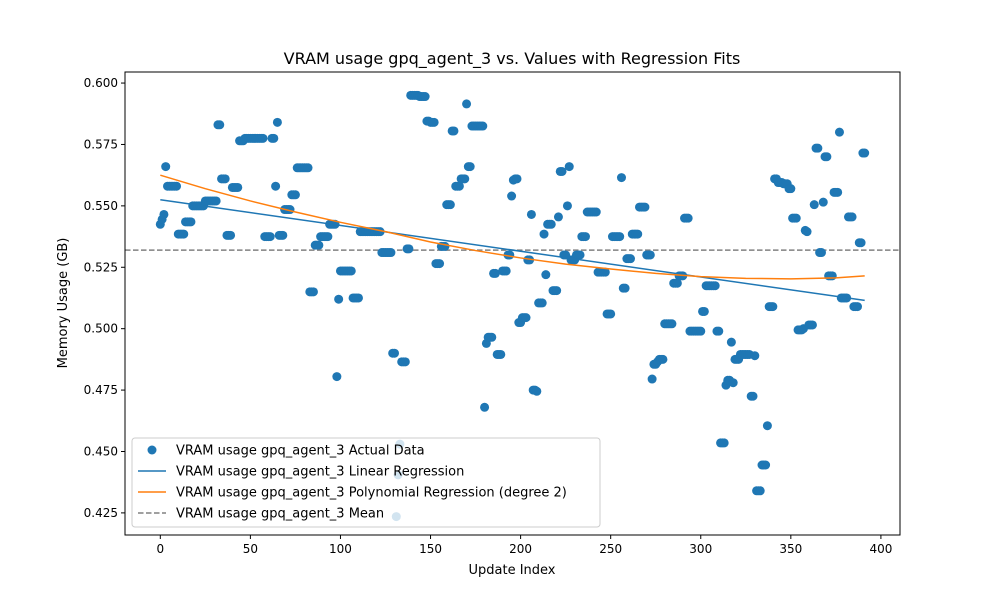 The image size is (1000, 600). Describe the element at coordinates (101, 390) in the screenshot. I see `y-tick-label: 0.475` at that location.